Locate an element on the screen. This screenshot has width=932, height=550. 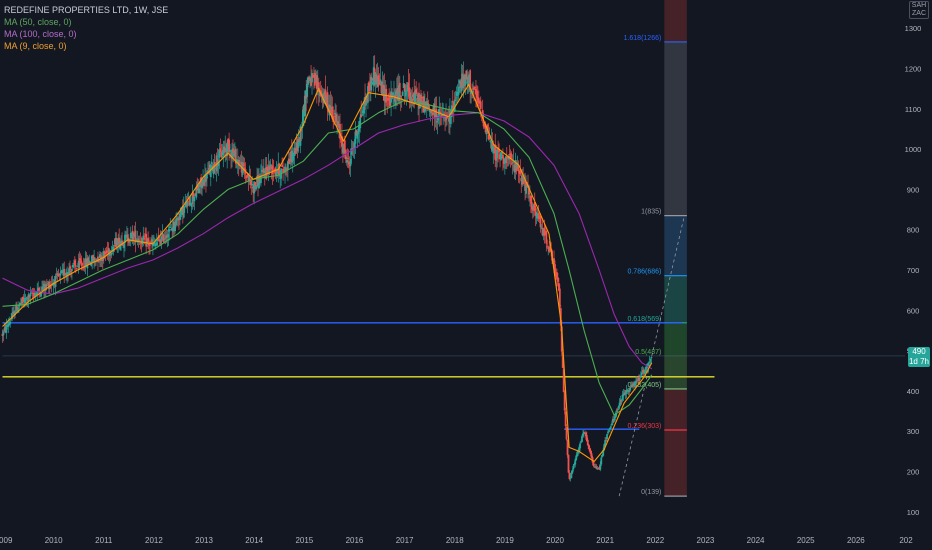
x-tick-label: 2024 is located at coordinates (756, 540).